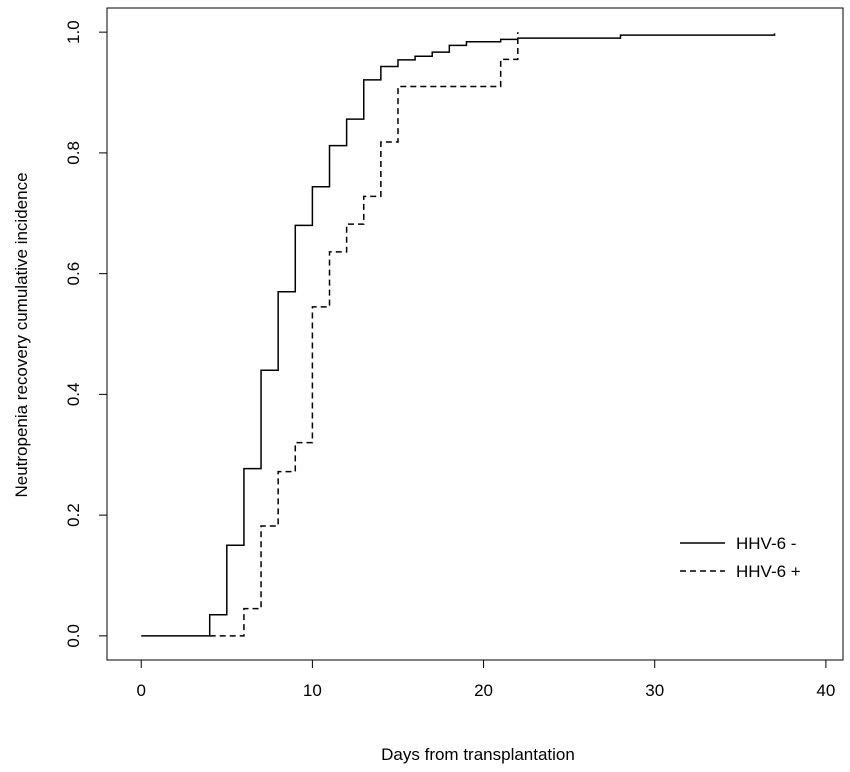  What do you see at coordinates (73, 274) in the screenshot?
I see `y-tick-label: 0.6` at bounding box center [73, 274].